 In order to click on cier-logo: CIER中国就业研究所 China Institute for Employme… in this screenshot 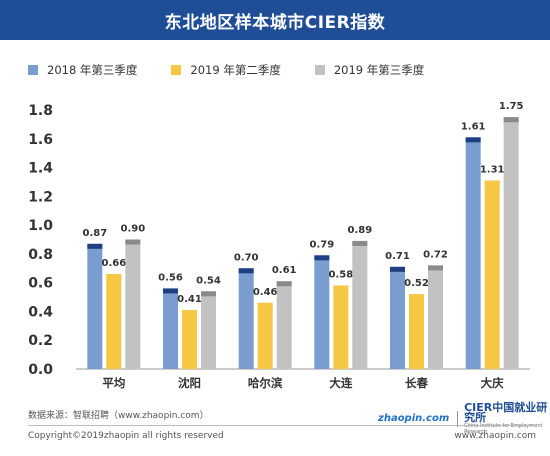, I will do `click(507, 418)`.